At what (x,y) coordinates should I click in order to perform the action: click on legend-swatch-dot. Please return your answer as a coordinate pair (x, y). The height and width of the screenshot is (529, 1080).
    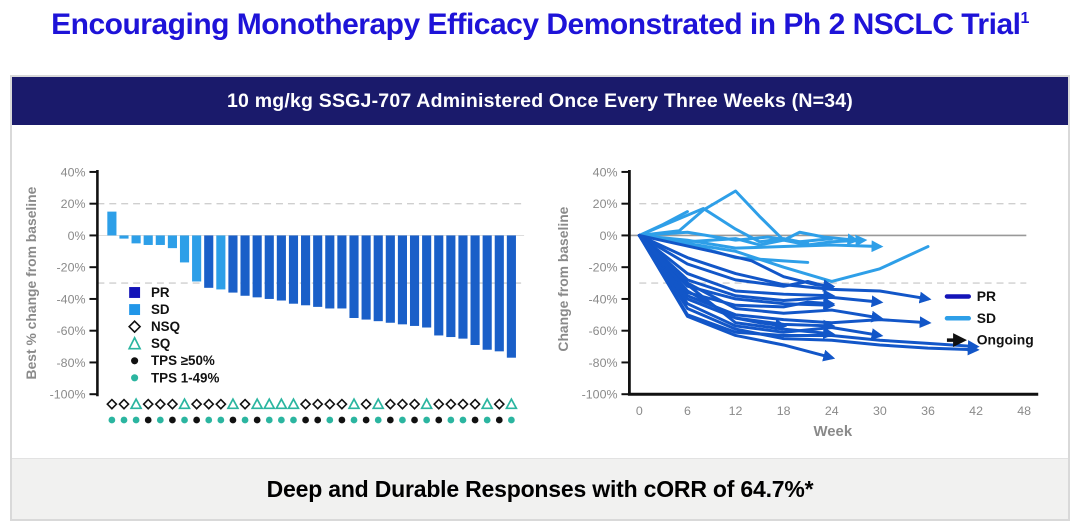
    Looking at the image, I should click on (135, 378).